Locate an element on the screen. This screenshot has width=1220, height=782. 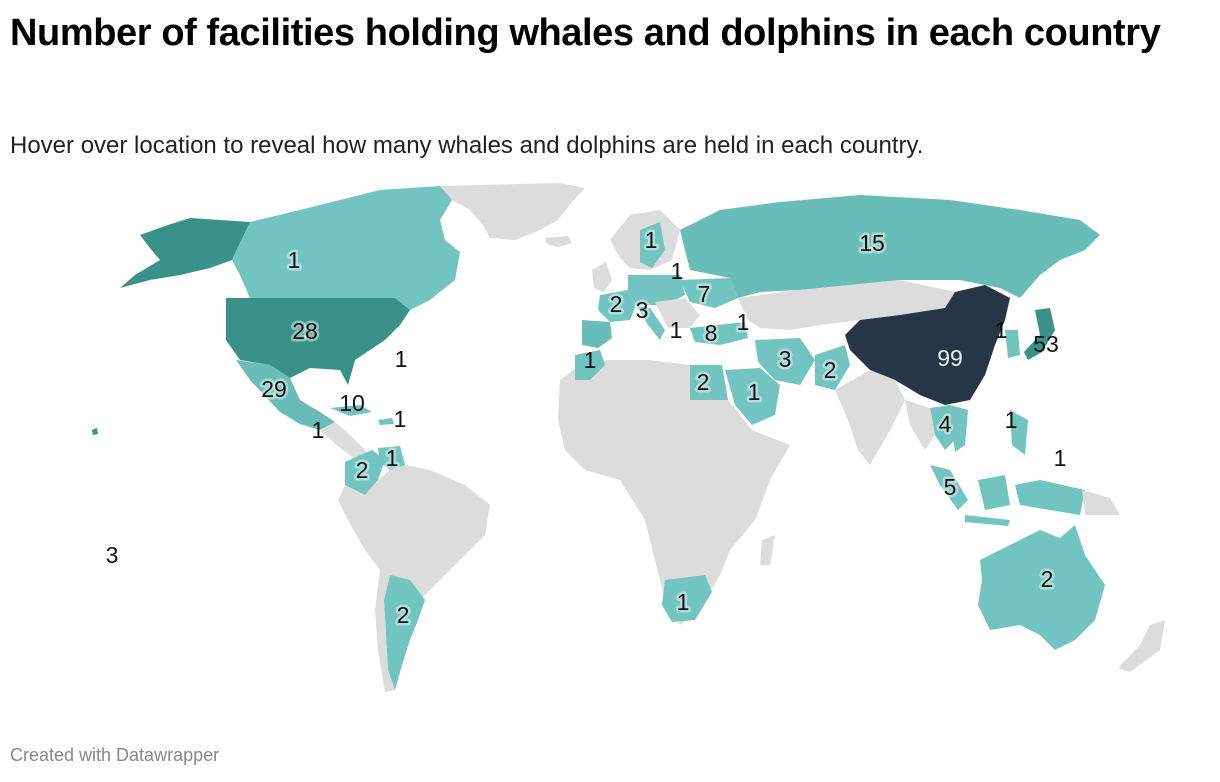
country-new-zealand is located at coordinates (1141, 646).